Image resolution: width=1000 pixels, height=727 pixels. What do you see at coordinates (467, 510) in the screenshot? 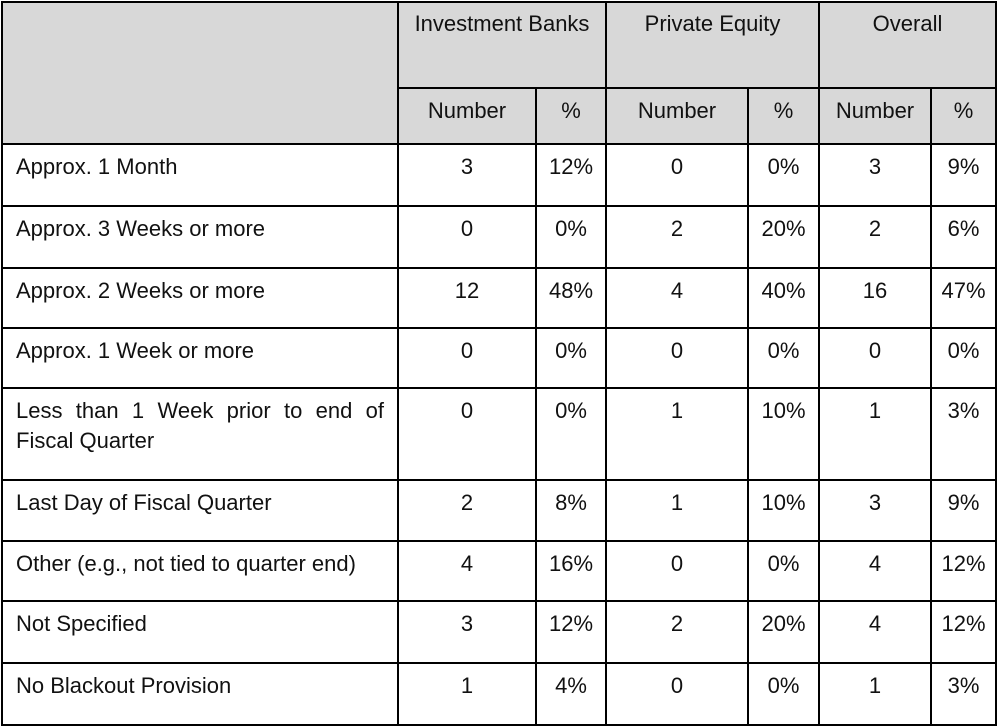
I see `cell-ib-number: 2` at bounding box center [467, 510].